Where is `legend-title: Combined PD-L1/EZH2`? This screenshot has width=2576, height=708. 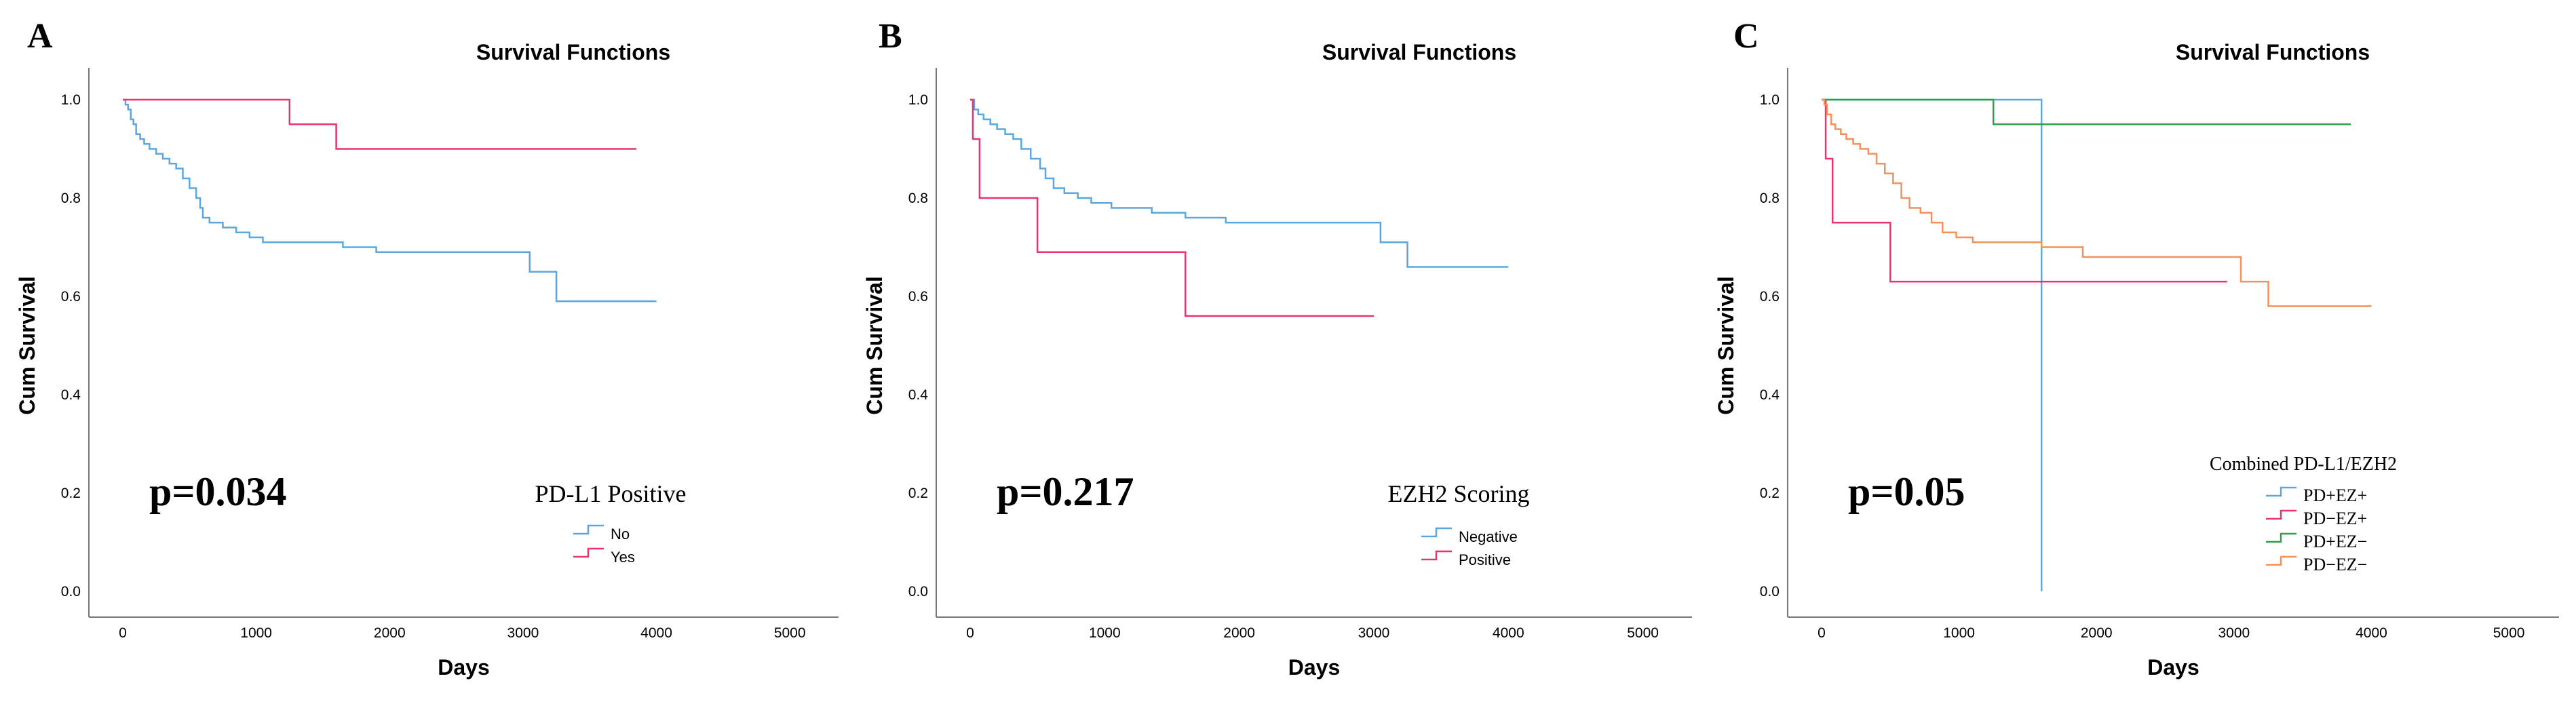 legend-title: Combined PD-L1/EZH2 is located at coordinates (2303, 464).